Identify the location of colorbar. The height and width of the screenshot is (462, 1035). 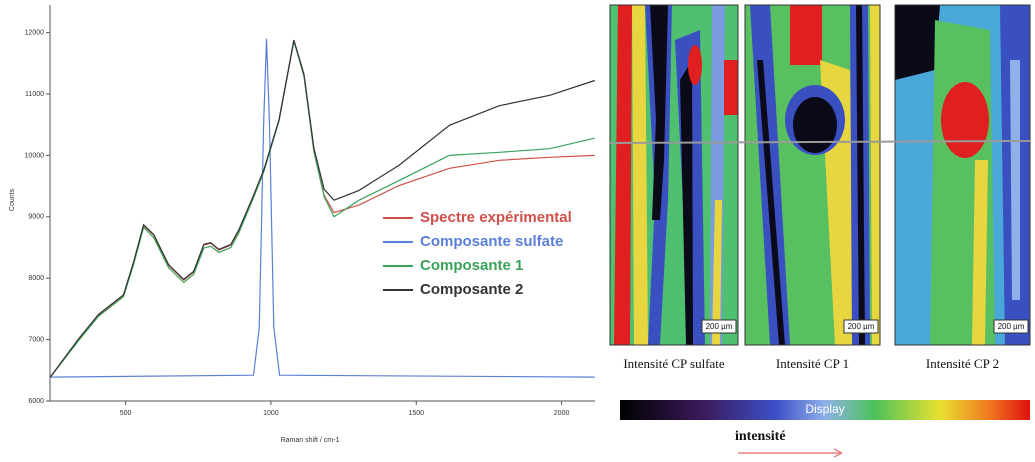
(825, 410).